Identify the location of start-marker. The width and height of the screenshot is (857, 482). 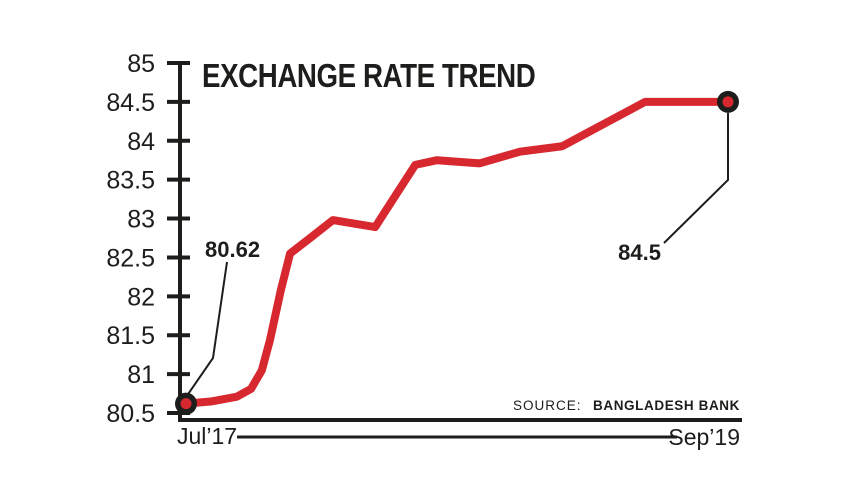
(186, 403).